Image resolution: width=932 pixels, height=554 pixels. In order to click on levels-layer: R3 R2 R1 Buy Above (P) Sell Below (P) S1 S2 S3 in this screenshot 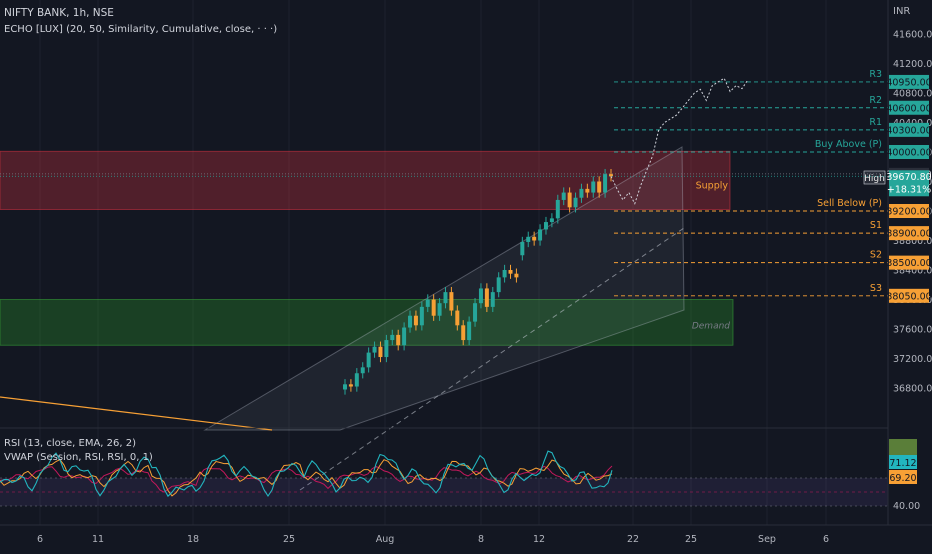, I will do `click(751, 183)`.